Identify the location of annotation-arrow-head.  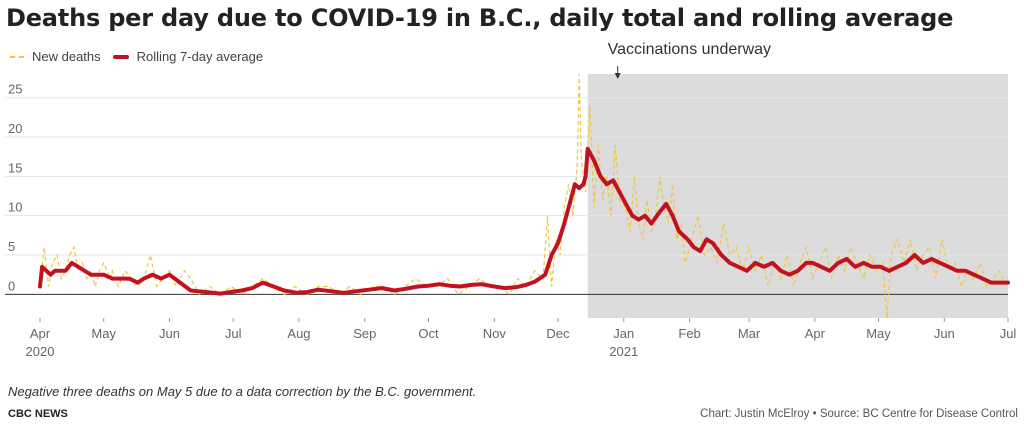
(617, 76).